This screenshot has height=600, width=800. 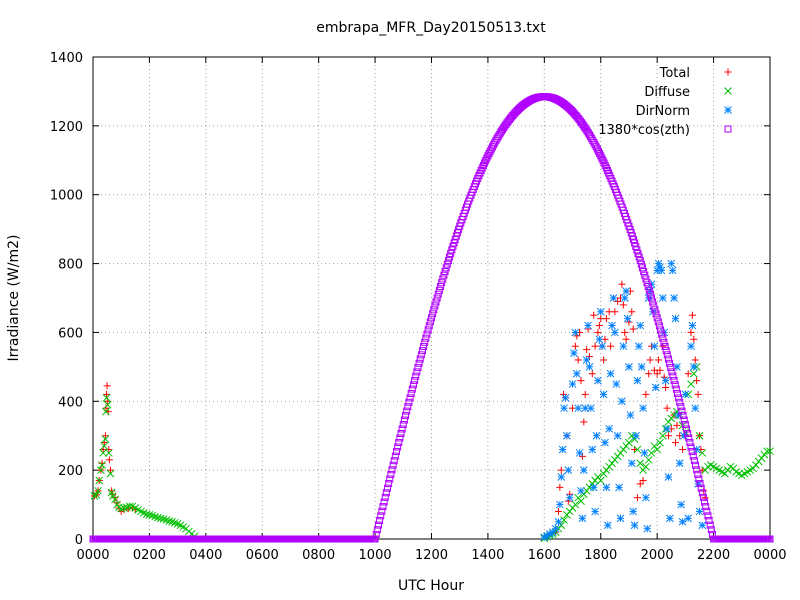 I want to click on chart-title: embrapa_MFR_Day20150513.txt, so click(x=431, y=28).